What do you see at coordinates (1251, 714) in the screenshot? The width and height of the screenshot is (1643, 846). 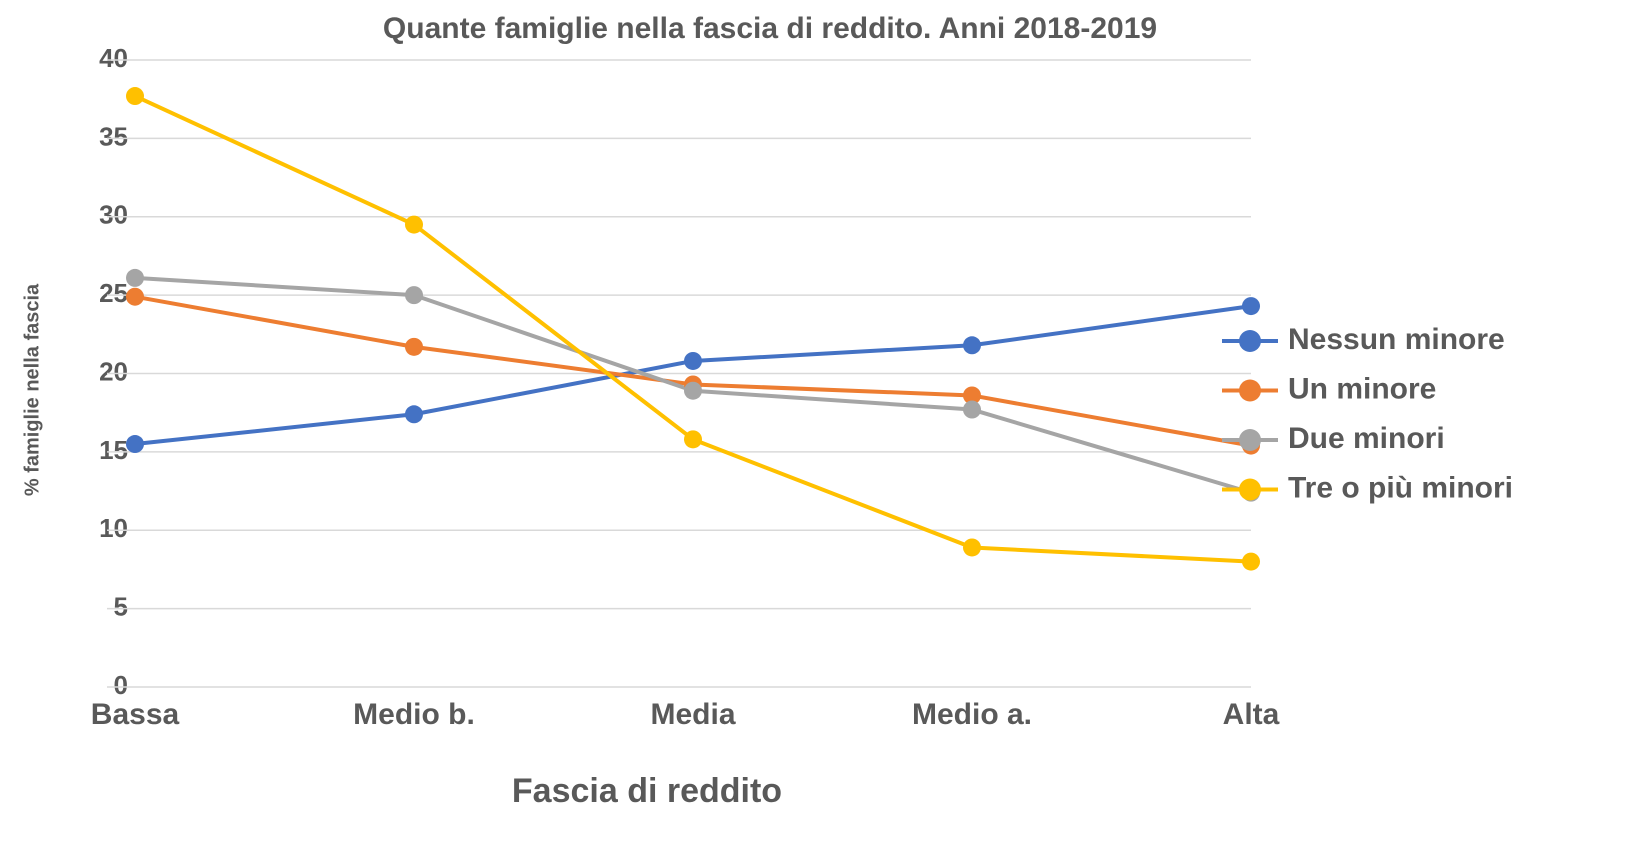 I see `x-tick-label: Alta` at bounding box center [1251, 714].